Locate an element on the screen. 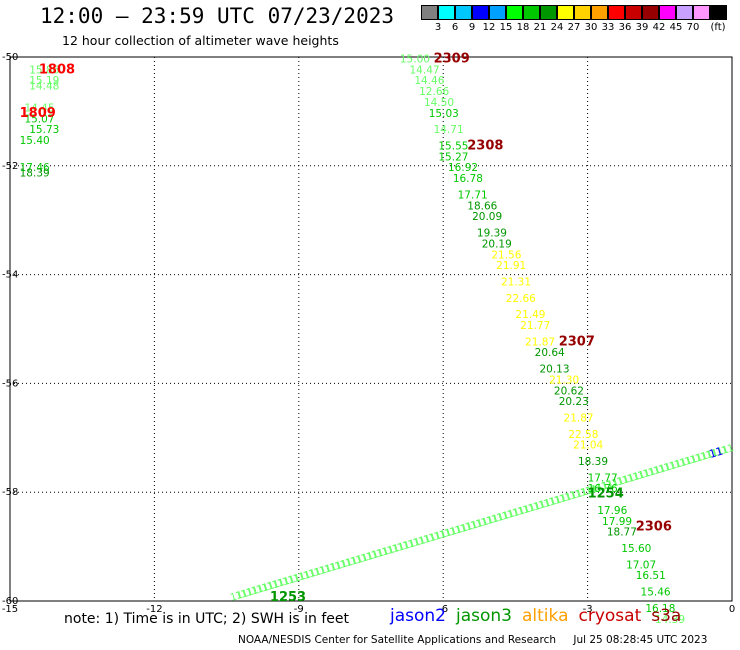  time-label: 1809 is located at coordinates (38, 113).